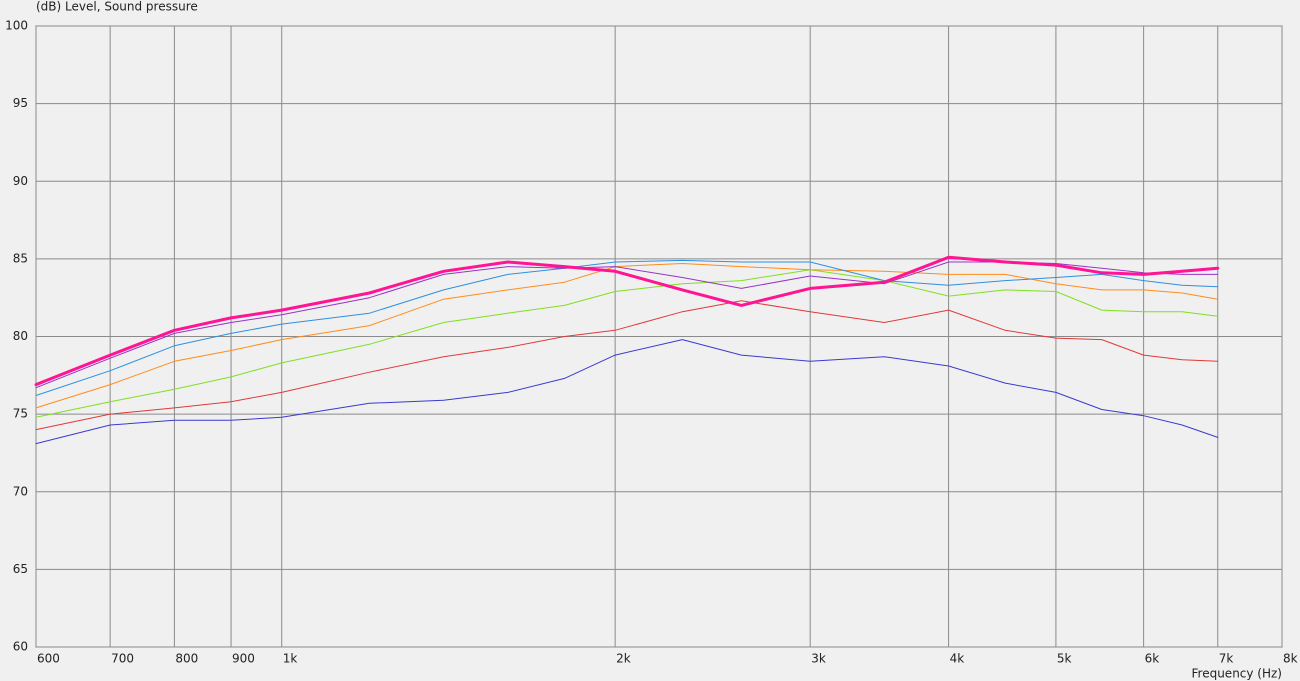 The height and width of the screenshot is (681, 1300). I want to click on series-line, so click(627, 392).